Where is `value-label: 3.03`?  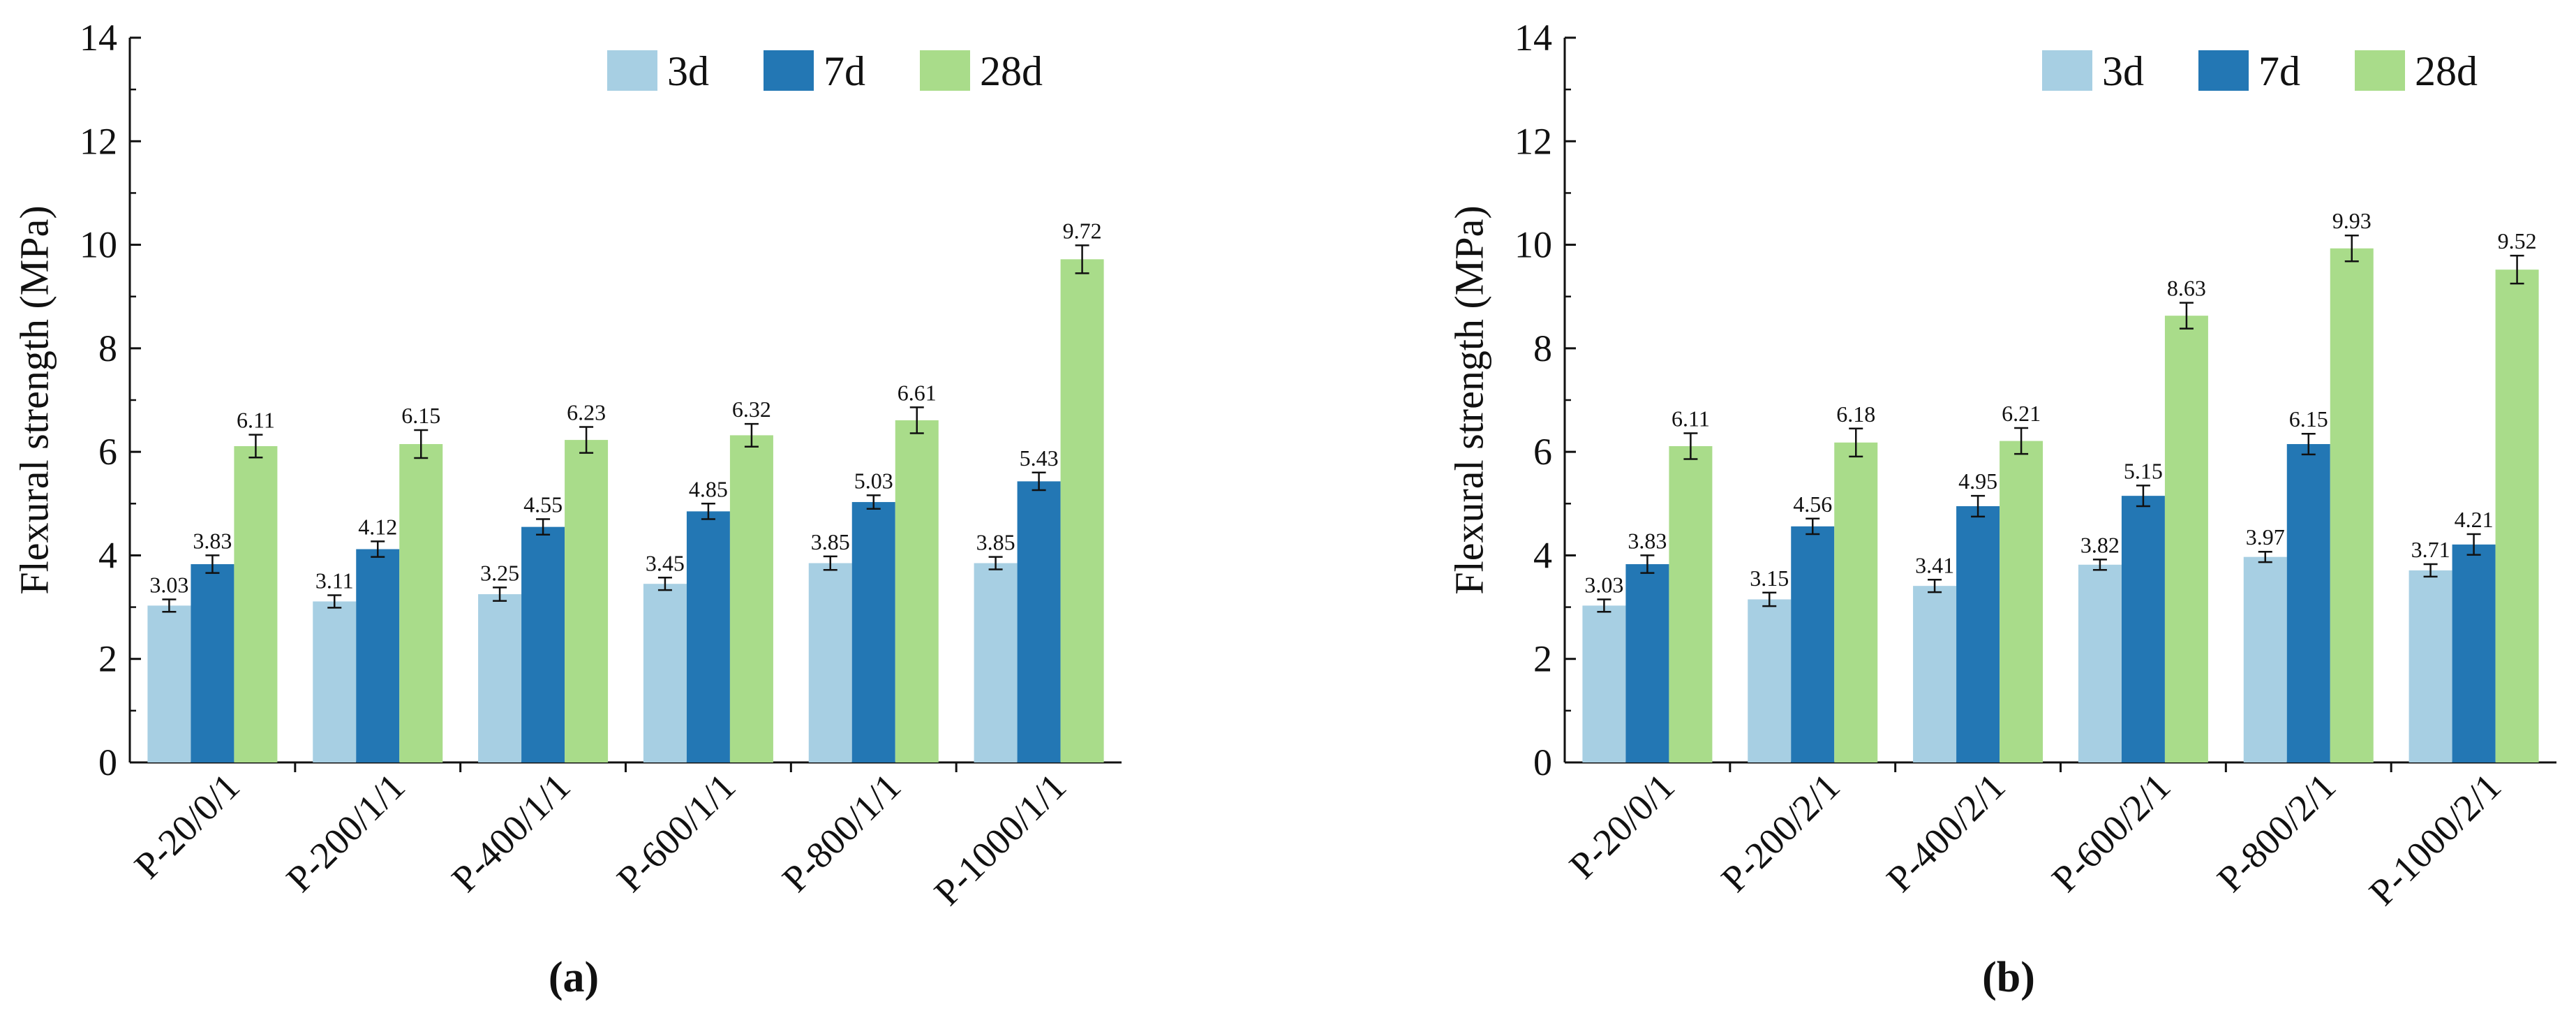 value-label: 3.03 is located at coordinates (1603, 585).